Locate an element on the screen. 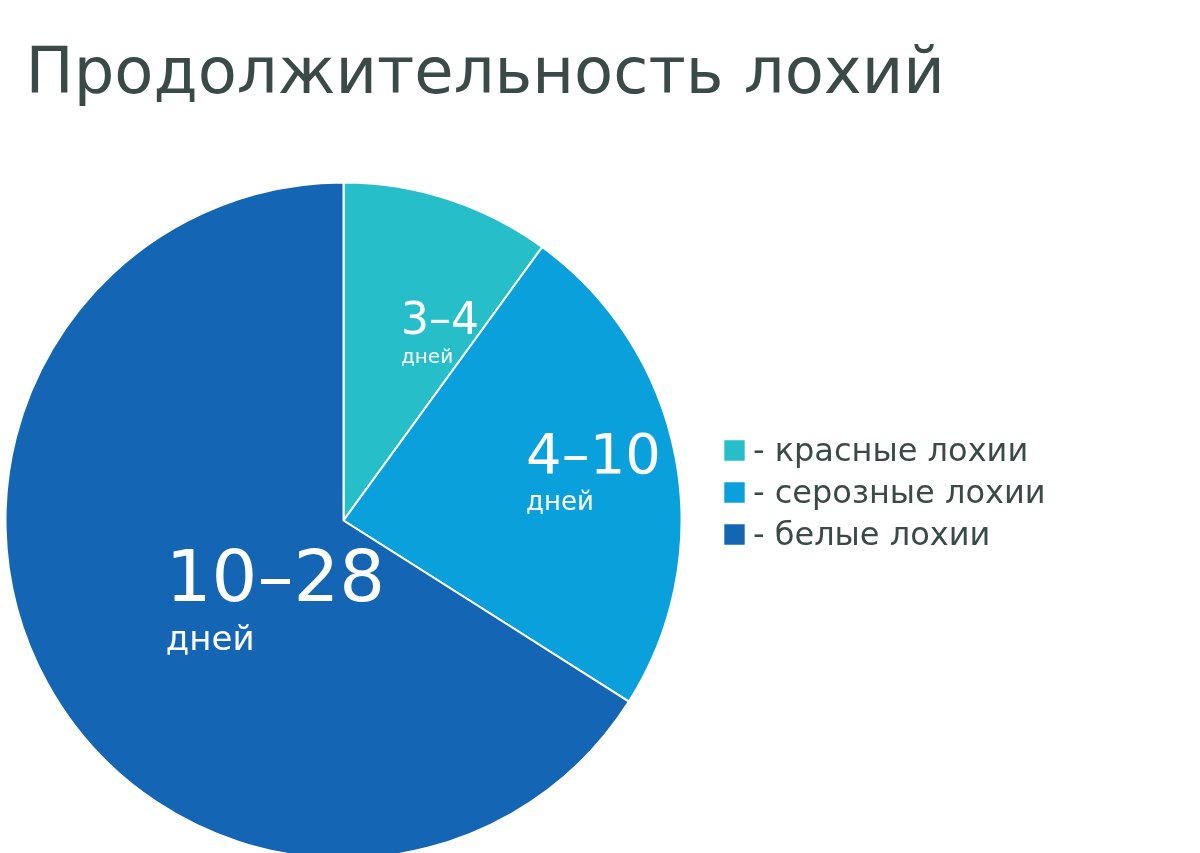 Image resolution: width=1200 pixels, height=853 pixels. legend-label: - красные лохии is located at coordinates (891, 450).